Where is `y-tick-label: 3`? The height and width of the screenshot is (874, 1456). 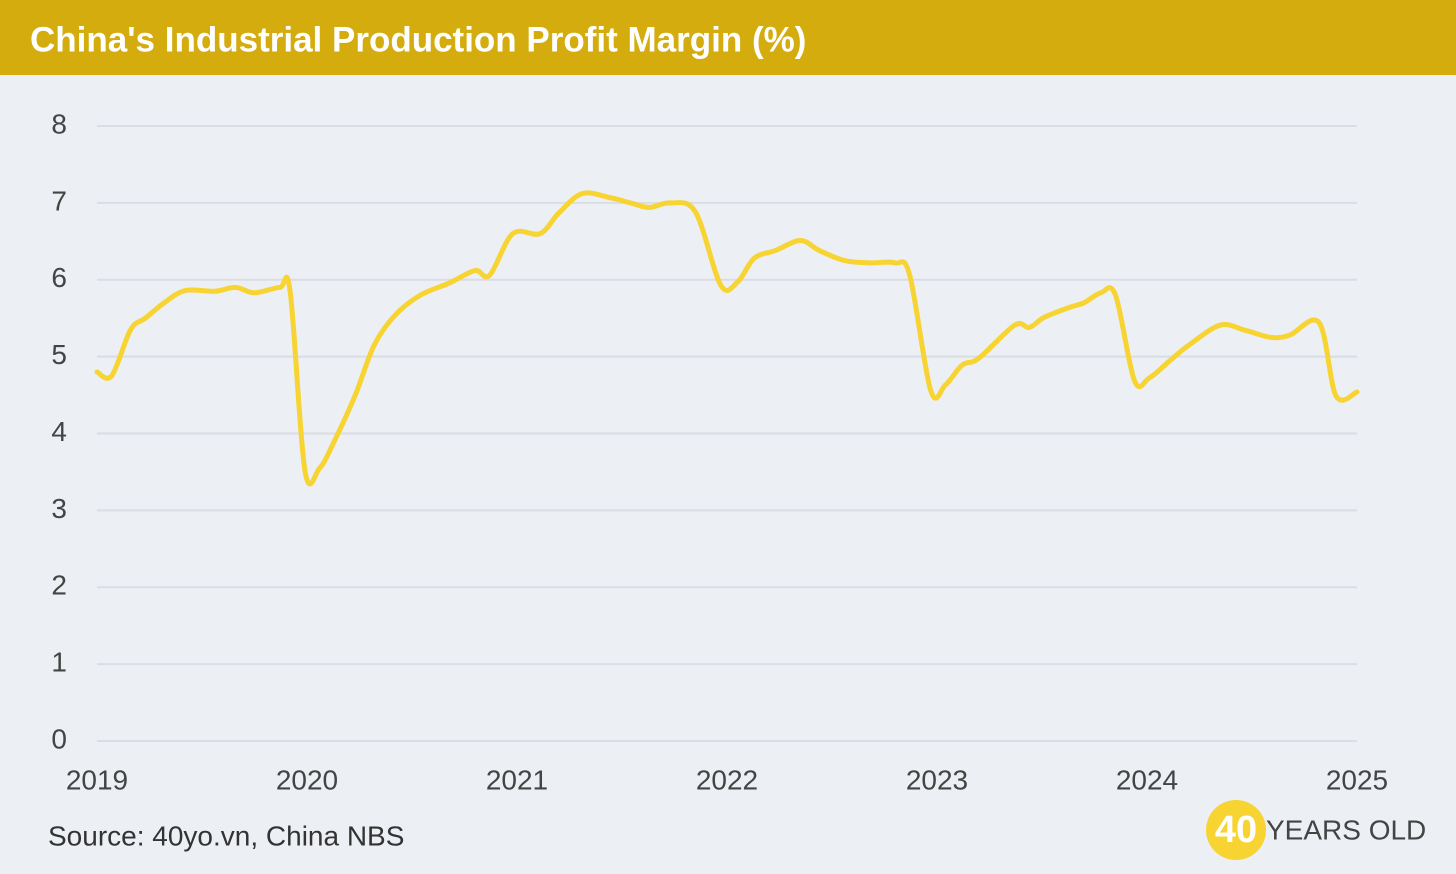 y-tick-label: 3 is located at coordinates (59, 508).